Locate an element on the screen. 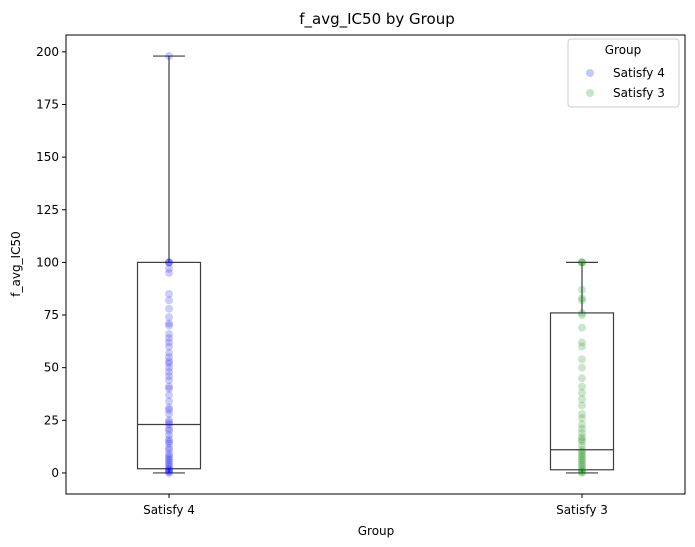  legend: Group Satisfy 4 Satisfy 3 is located at coordinates (623, 73).